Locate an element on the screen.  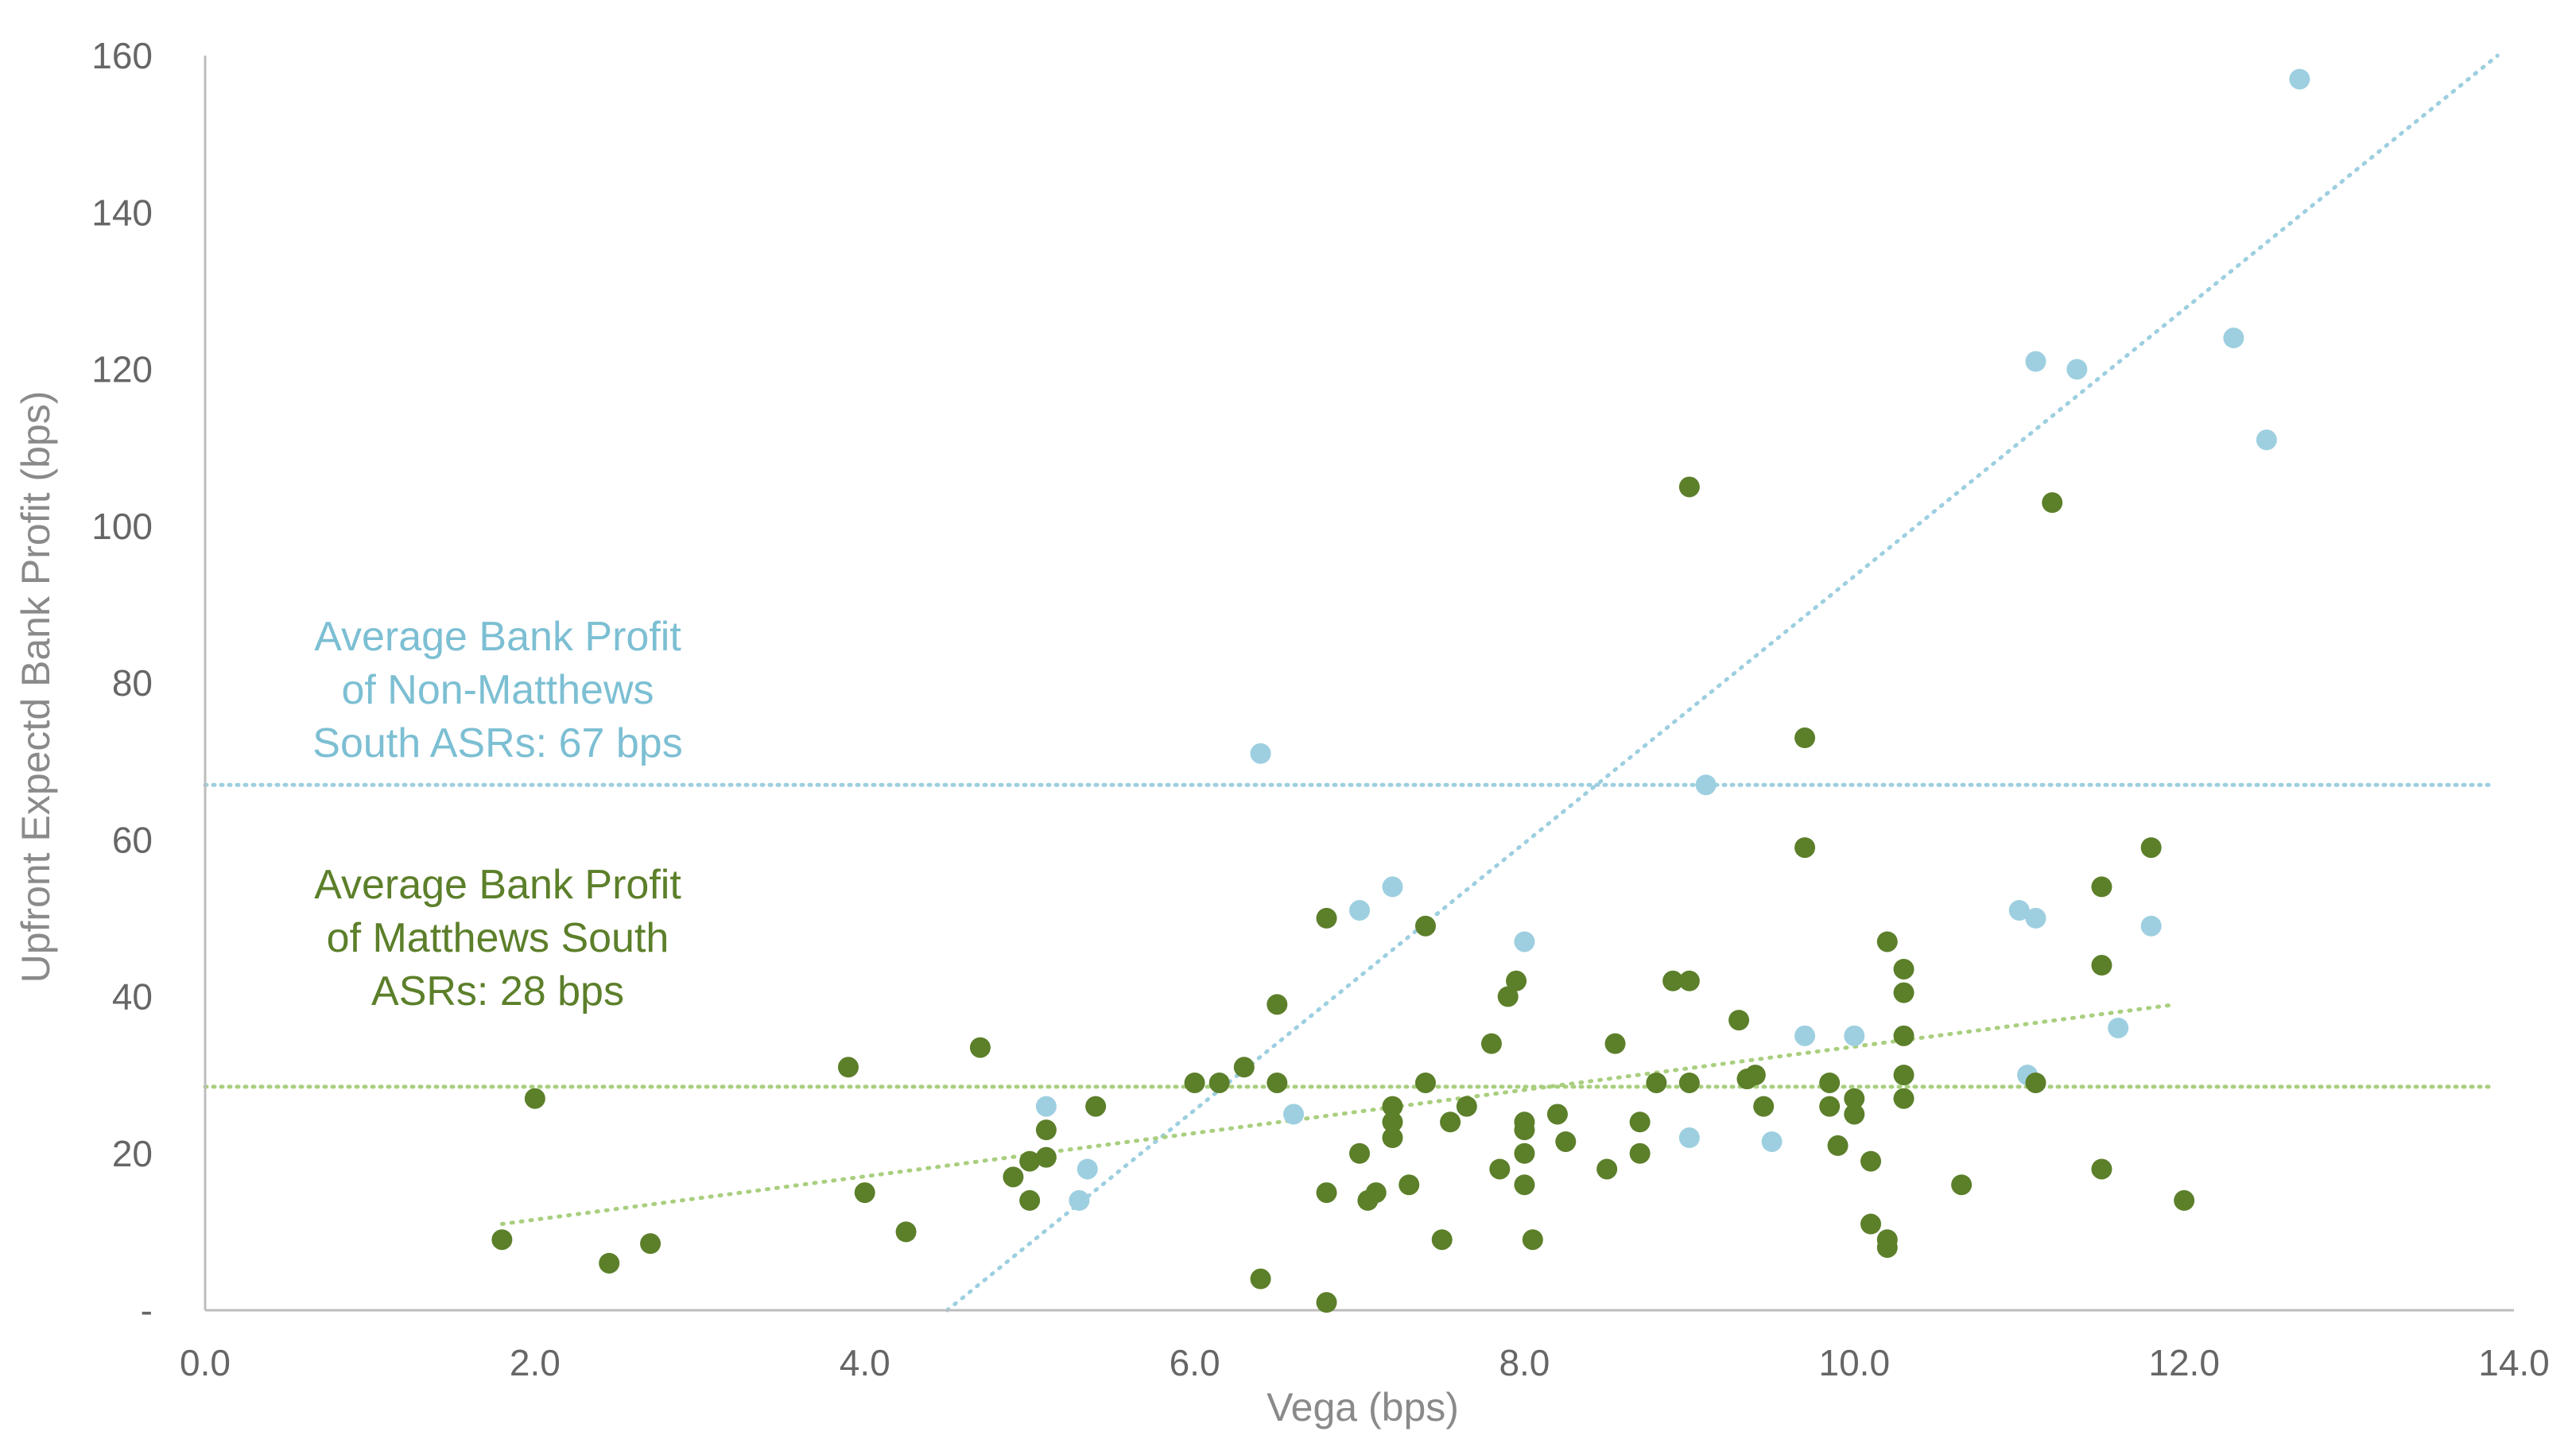
y-tick-label: 160 is located at coordinates (122, 55).